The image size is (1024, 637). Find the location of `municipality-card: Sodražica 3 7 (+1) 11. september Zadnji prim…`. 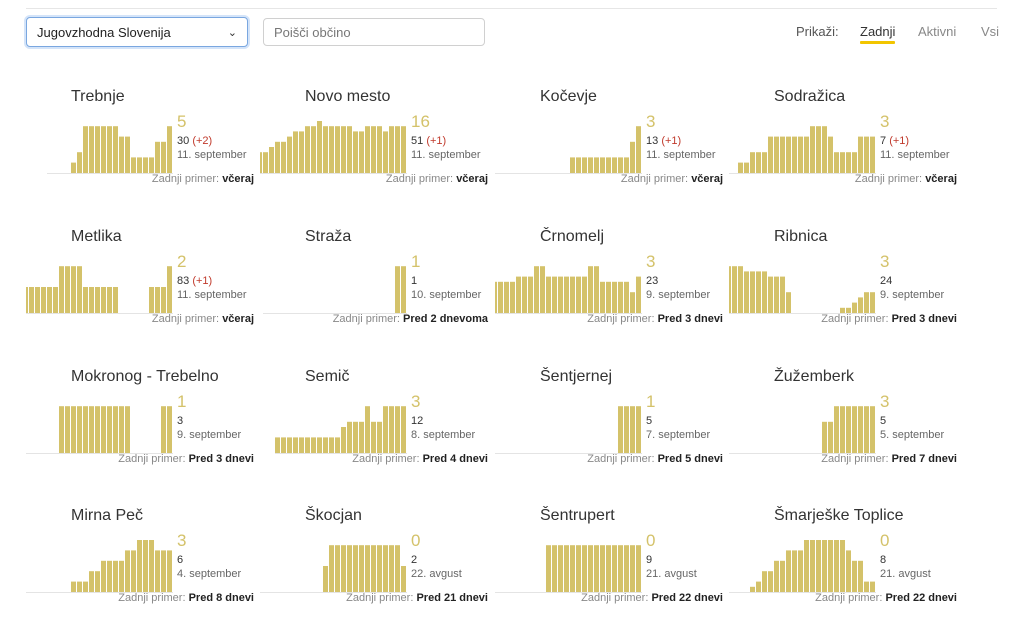

municipality-card: Sodražica 3 7 (+1) 11. september Zadnji prim… is located at coordinates (843, 153).